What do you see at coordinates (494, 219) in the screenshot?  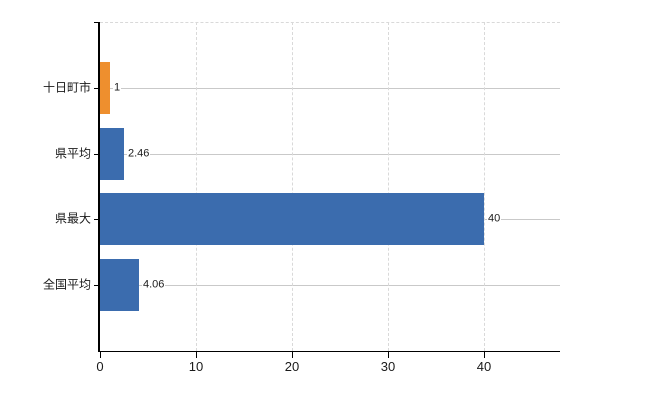 I see `value-label: 40` at bounding box center [494, 219].